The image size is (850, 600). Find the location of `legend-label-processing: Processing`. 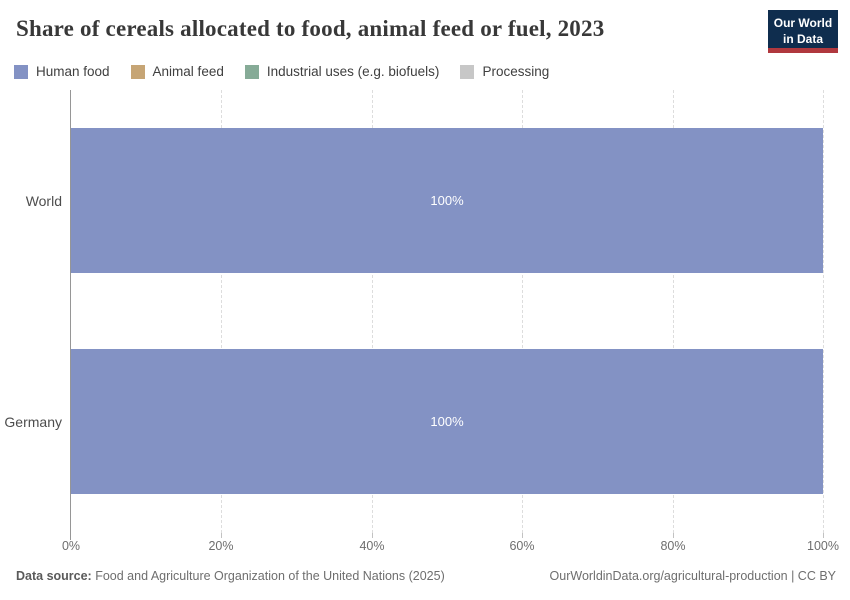

legend-label-processing: Processing is located at coordinates (516, 71).